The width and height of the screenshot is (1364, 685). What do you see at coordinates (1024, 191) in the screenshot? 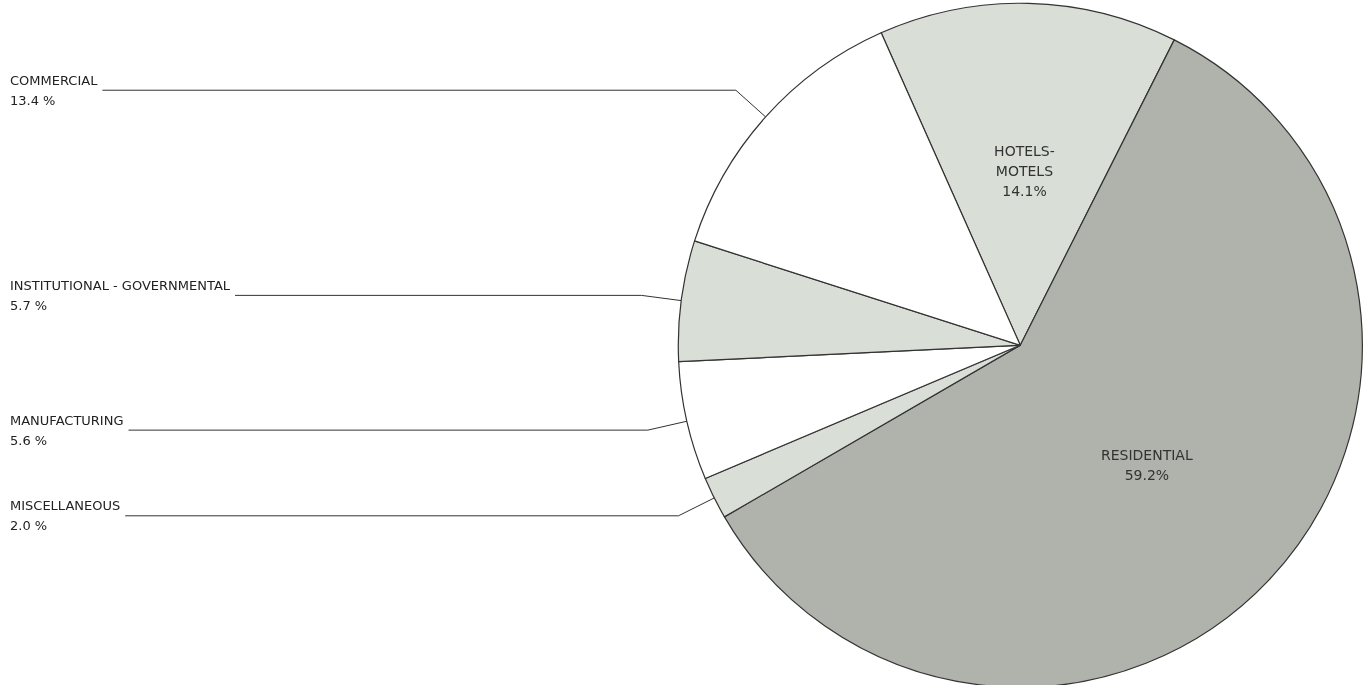
I see `data-label: 14.1%` at bounding box center [1024, 191].